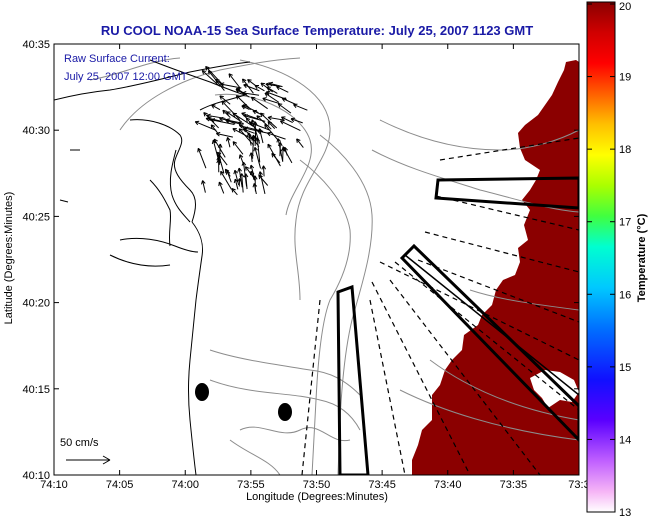 The image size is (651, 518). Describe the element at coordinates (601, 257) in the screenshot. I see `colorbar` at that location.